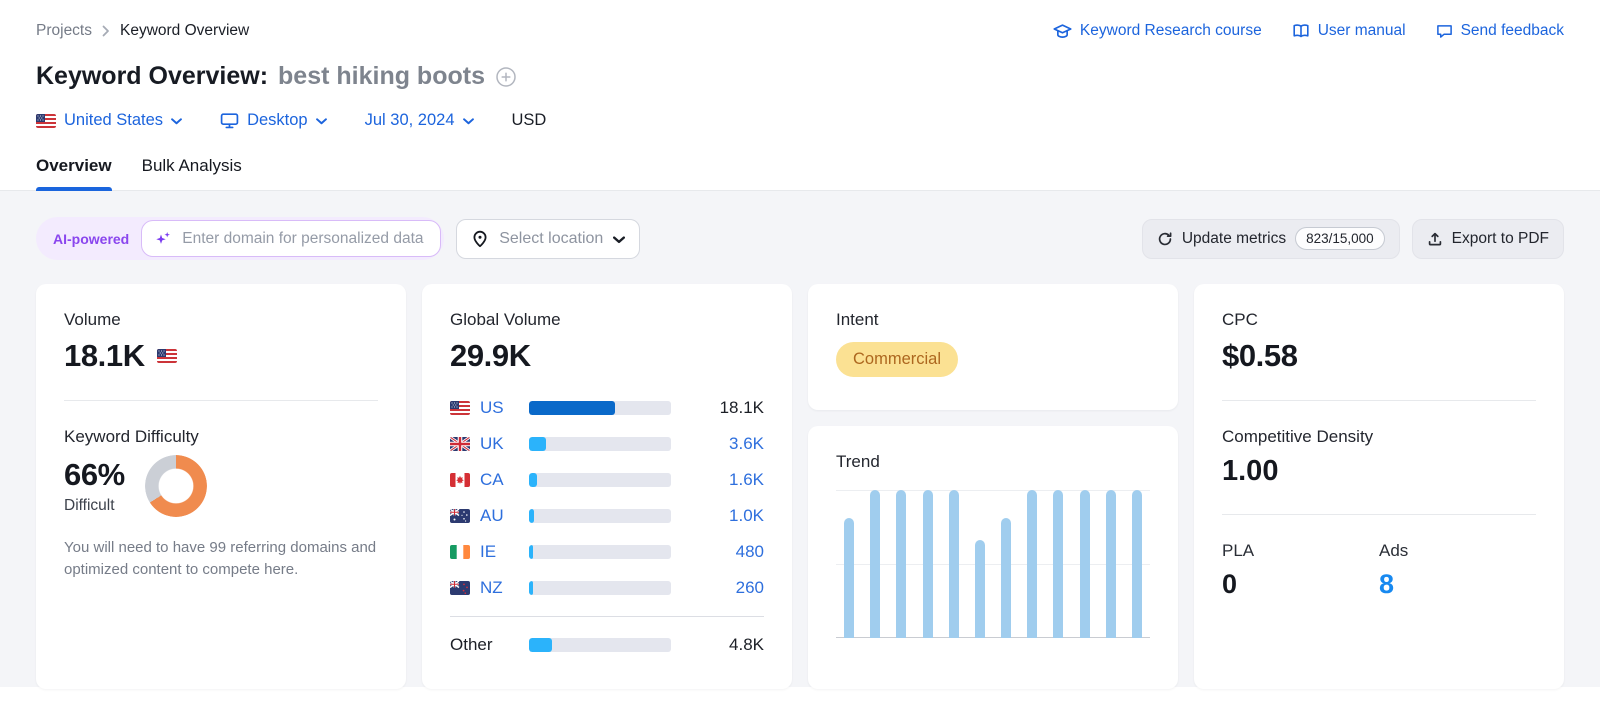  Describe the element at coordinates (607, 480) in the screenshot. I see `global-volume-row: CA 1.6K` at that location.